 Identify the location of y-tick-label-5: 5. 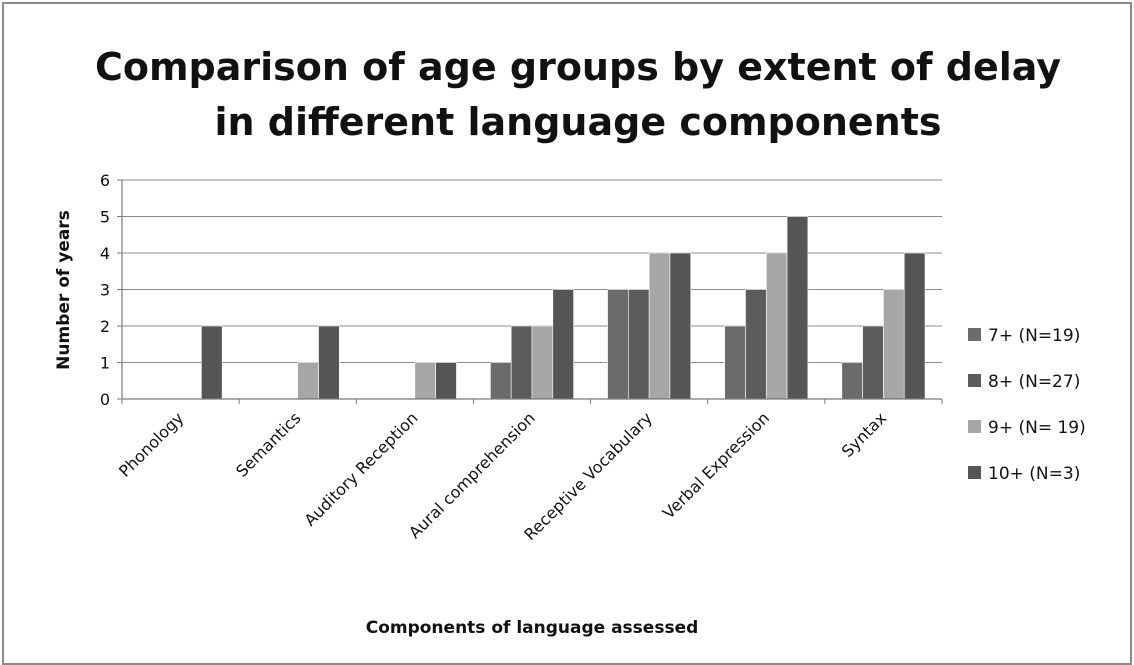
(105, 217).